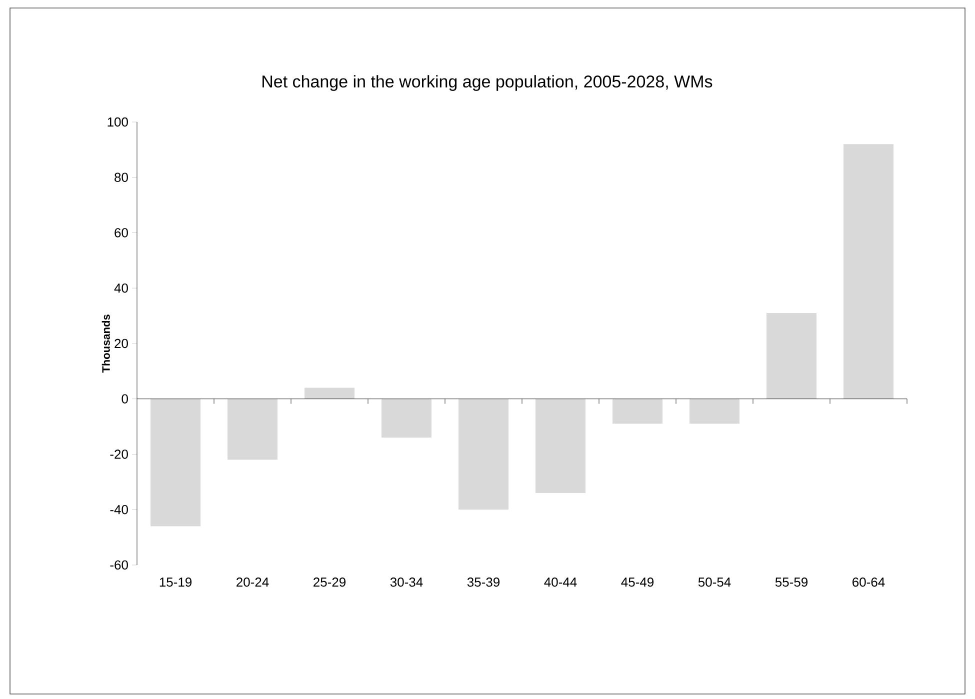 The image size is (975, 699). I want to click on x-tick-label: 20-24, so click(252, 582).